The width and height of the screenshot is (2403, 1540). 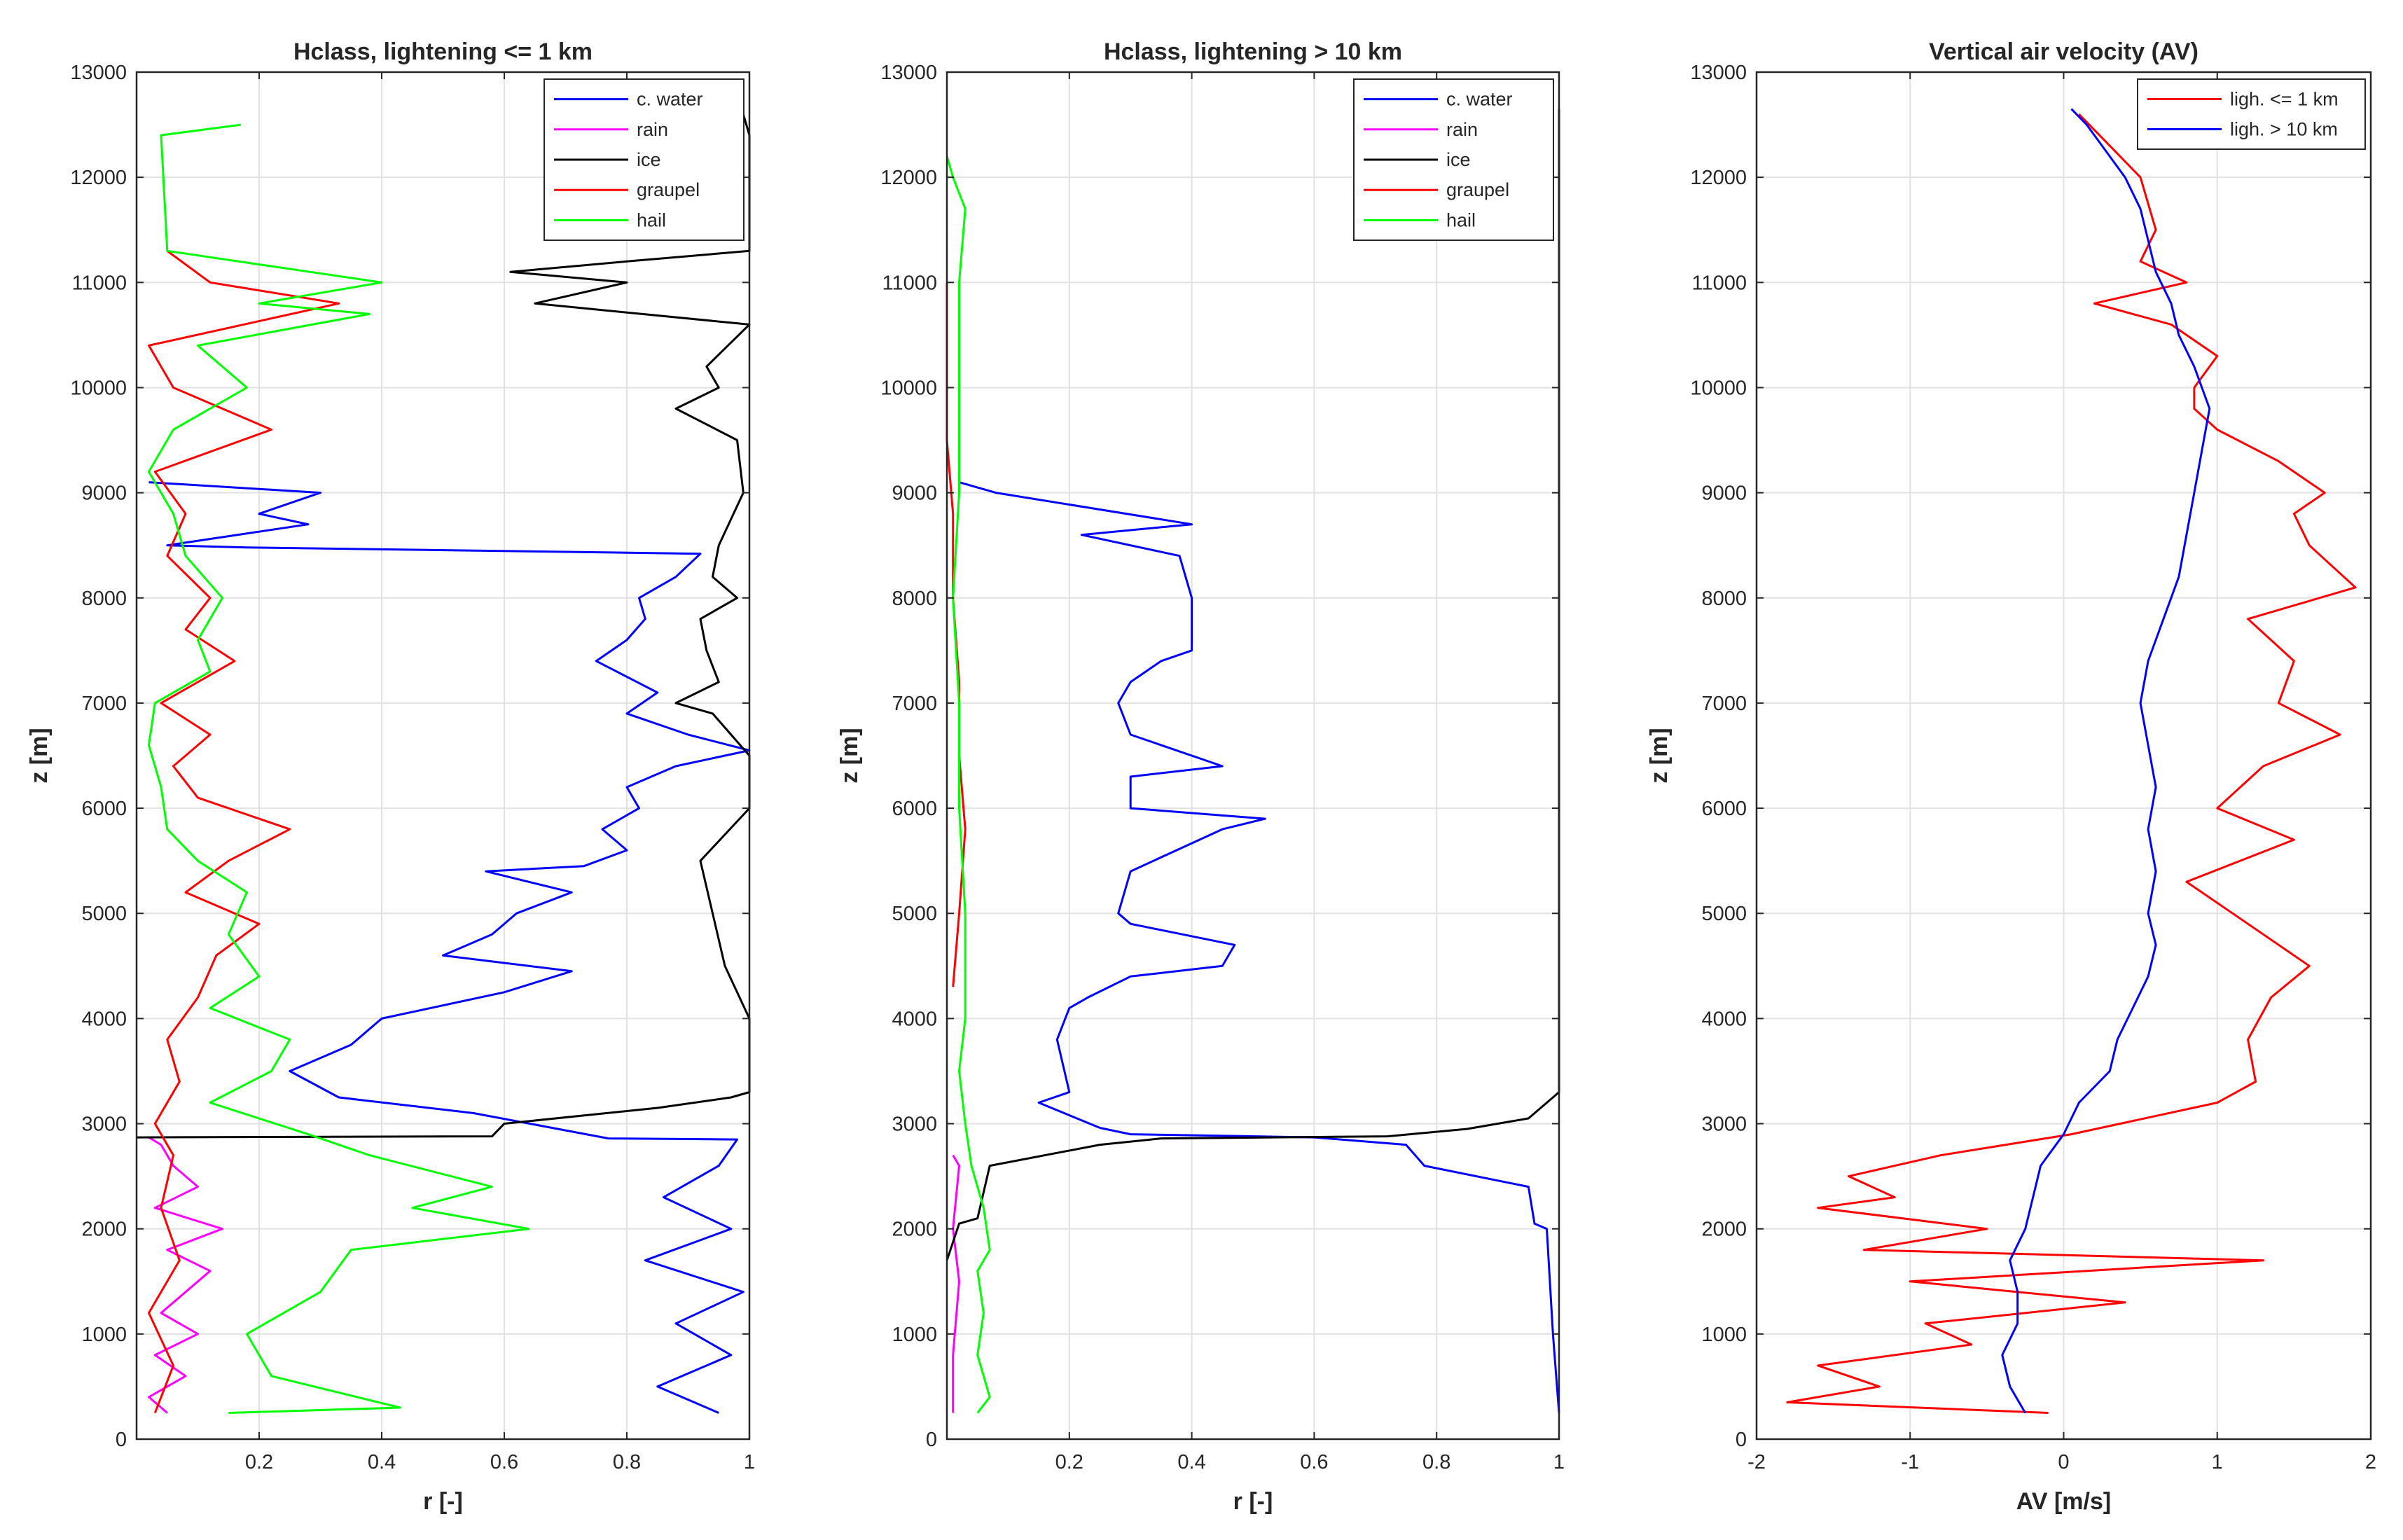 I want to click on x-tick-label: 0, so click(x=2063, y=1462).